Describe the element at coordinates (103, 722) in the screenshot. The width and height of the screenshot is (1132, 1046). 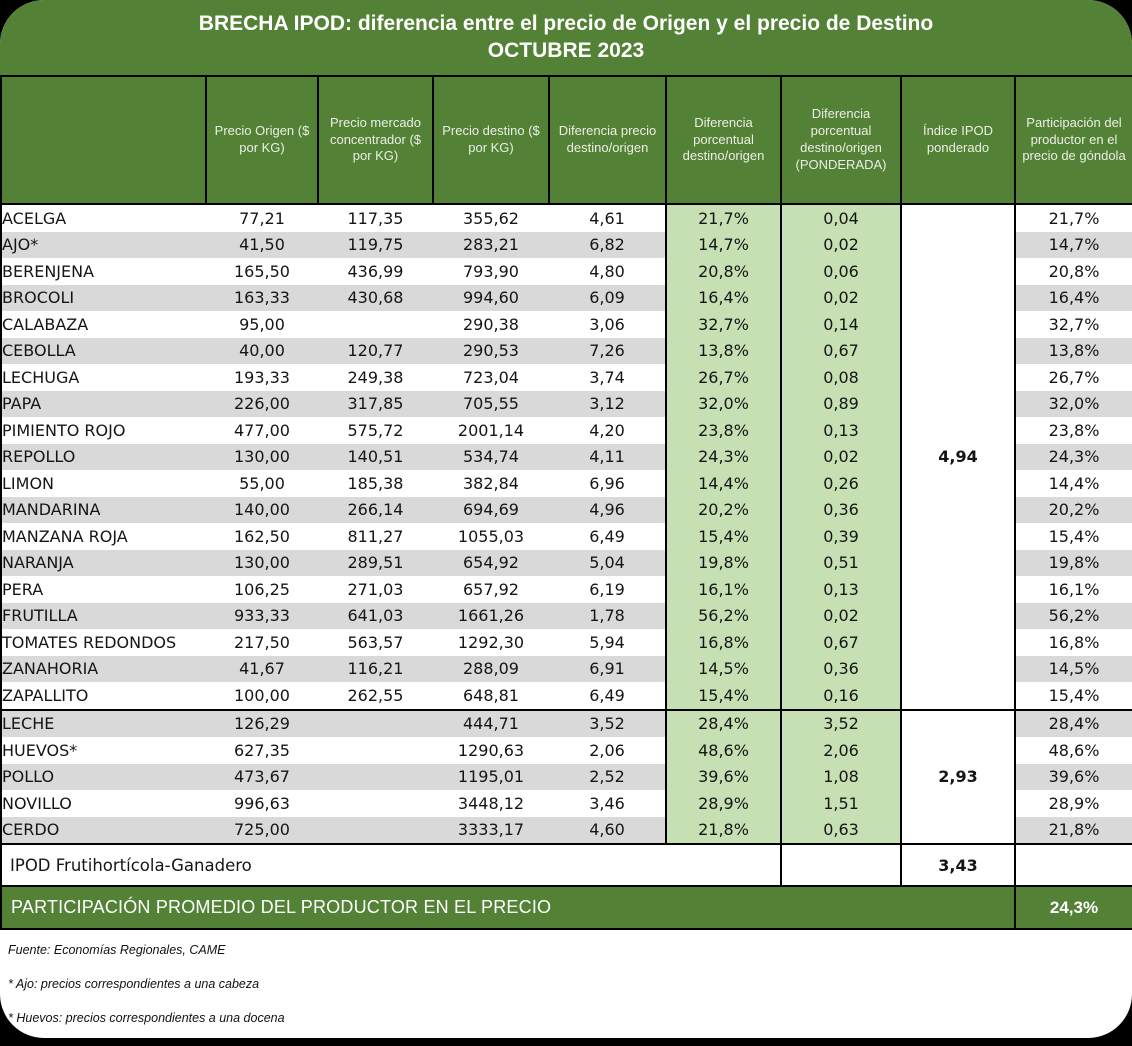
I see `cell-product: LECHE` at that location.